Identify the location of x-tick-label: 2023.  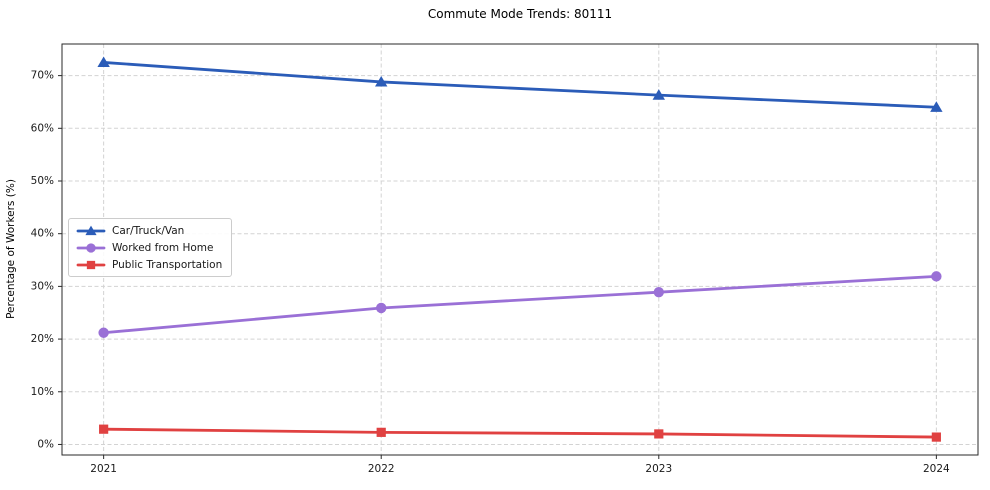
(658, 469).